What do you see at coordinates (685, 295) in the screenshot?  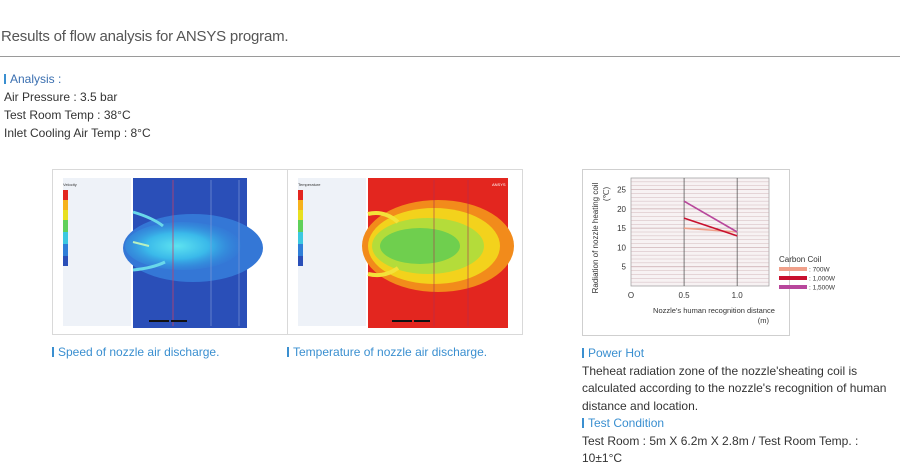 I see `x-tick-label: 0.5` at bounding box center [685, 295].